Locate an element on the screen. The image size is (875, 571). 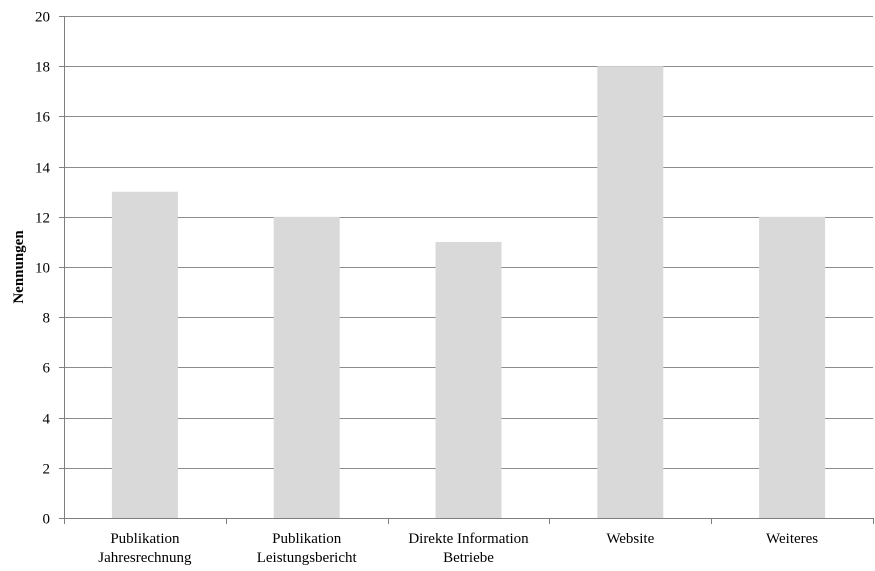
x-category-label: Website is located at coordinates (630, 539).